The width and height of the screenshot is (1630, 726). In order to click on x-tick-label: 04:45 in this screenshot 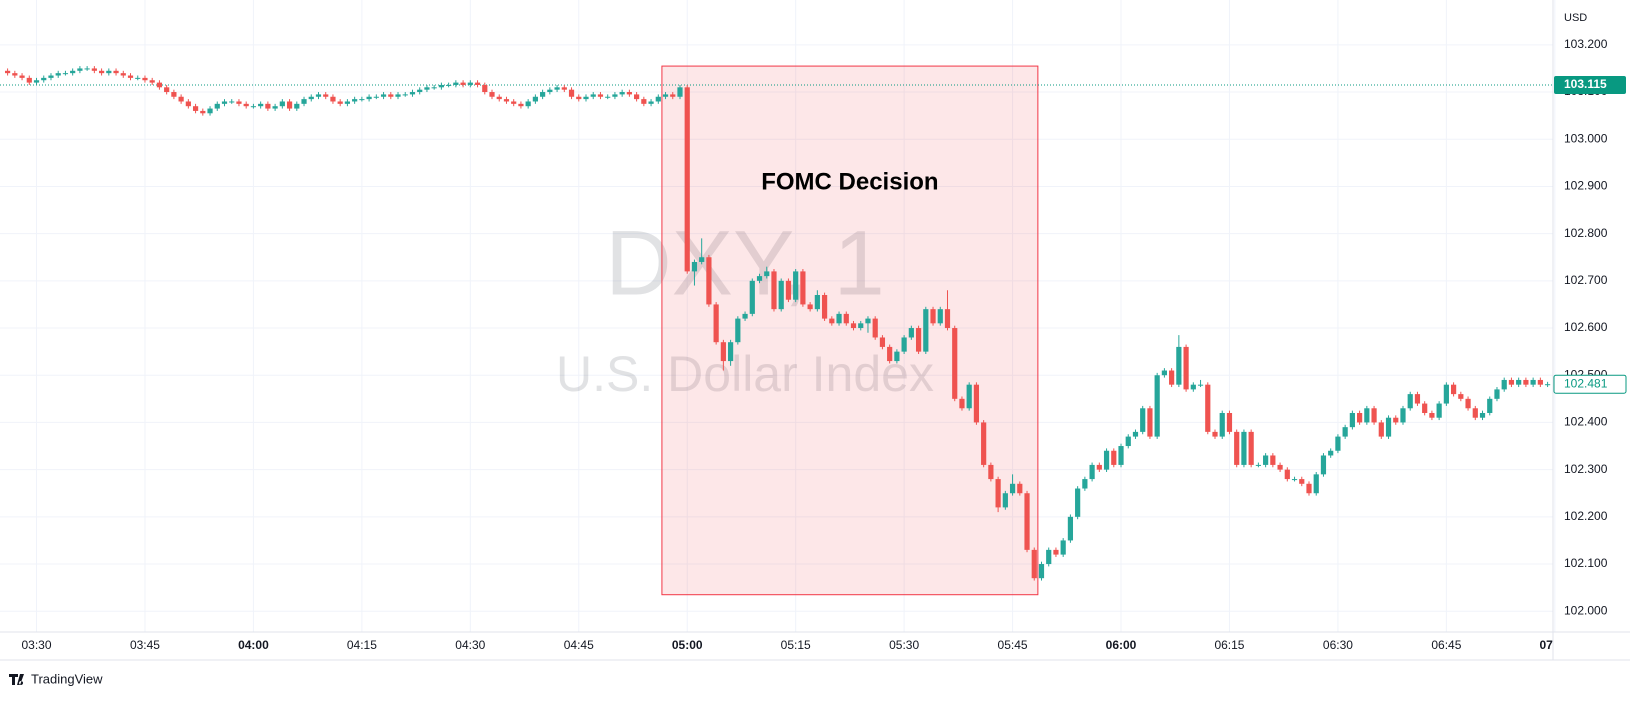, I will do `click(579, 645)`.